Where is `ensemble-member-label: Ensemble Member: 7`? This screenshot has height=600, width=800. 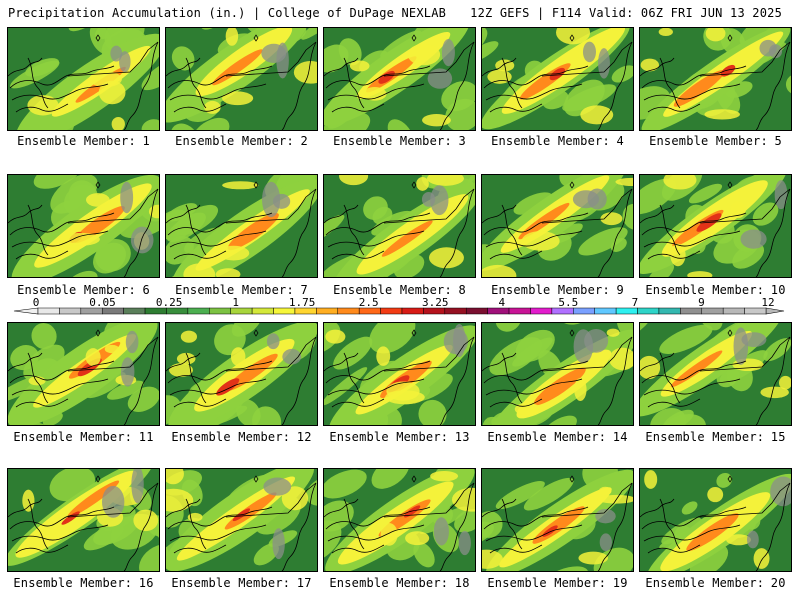
ensemble-member-label: Ensemble Member: 7 is located at coordinates (242, 290).